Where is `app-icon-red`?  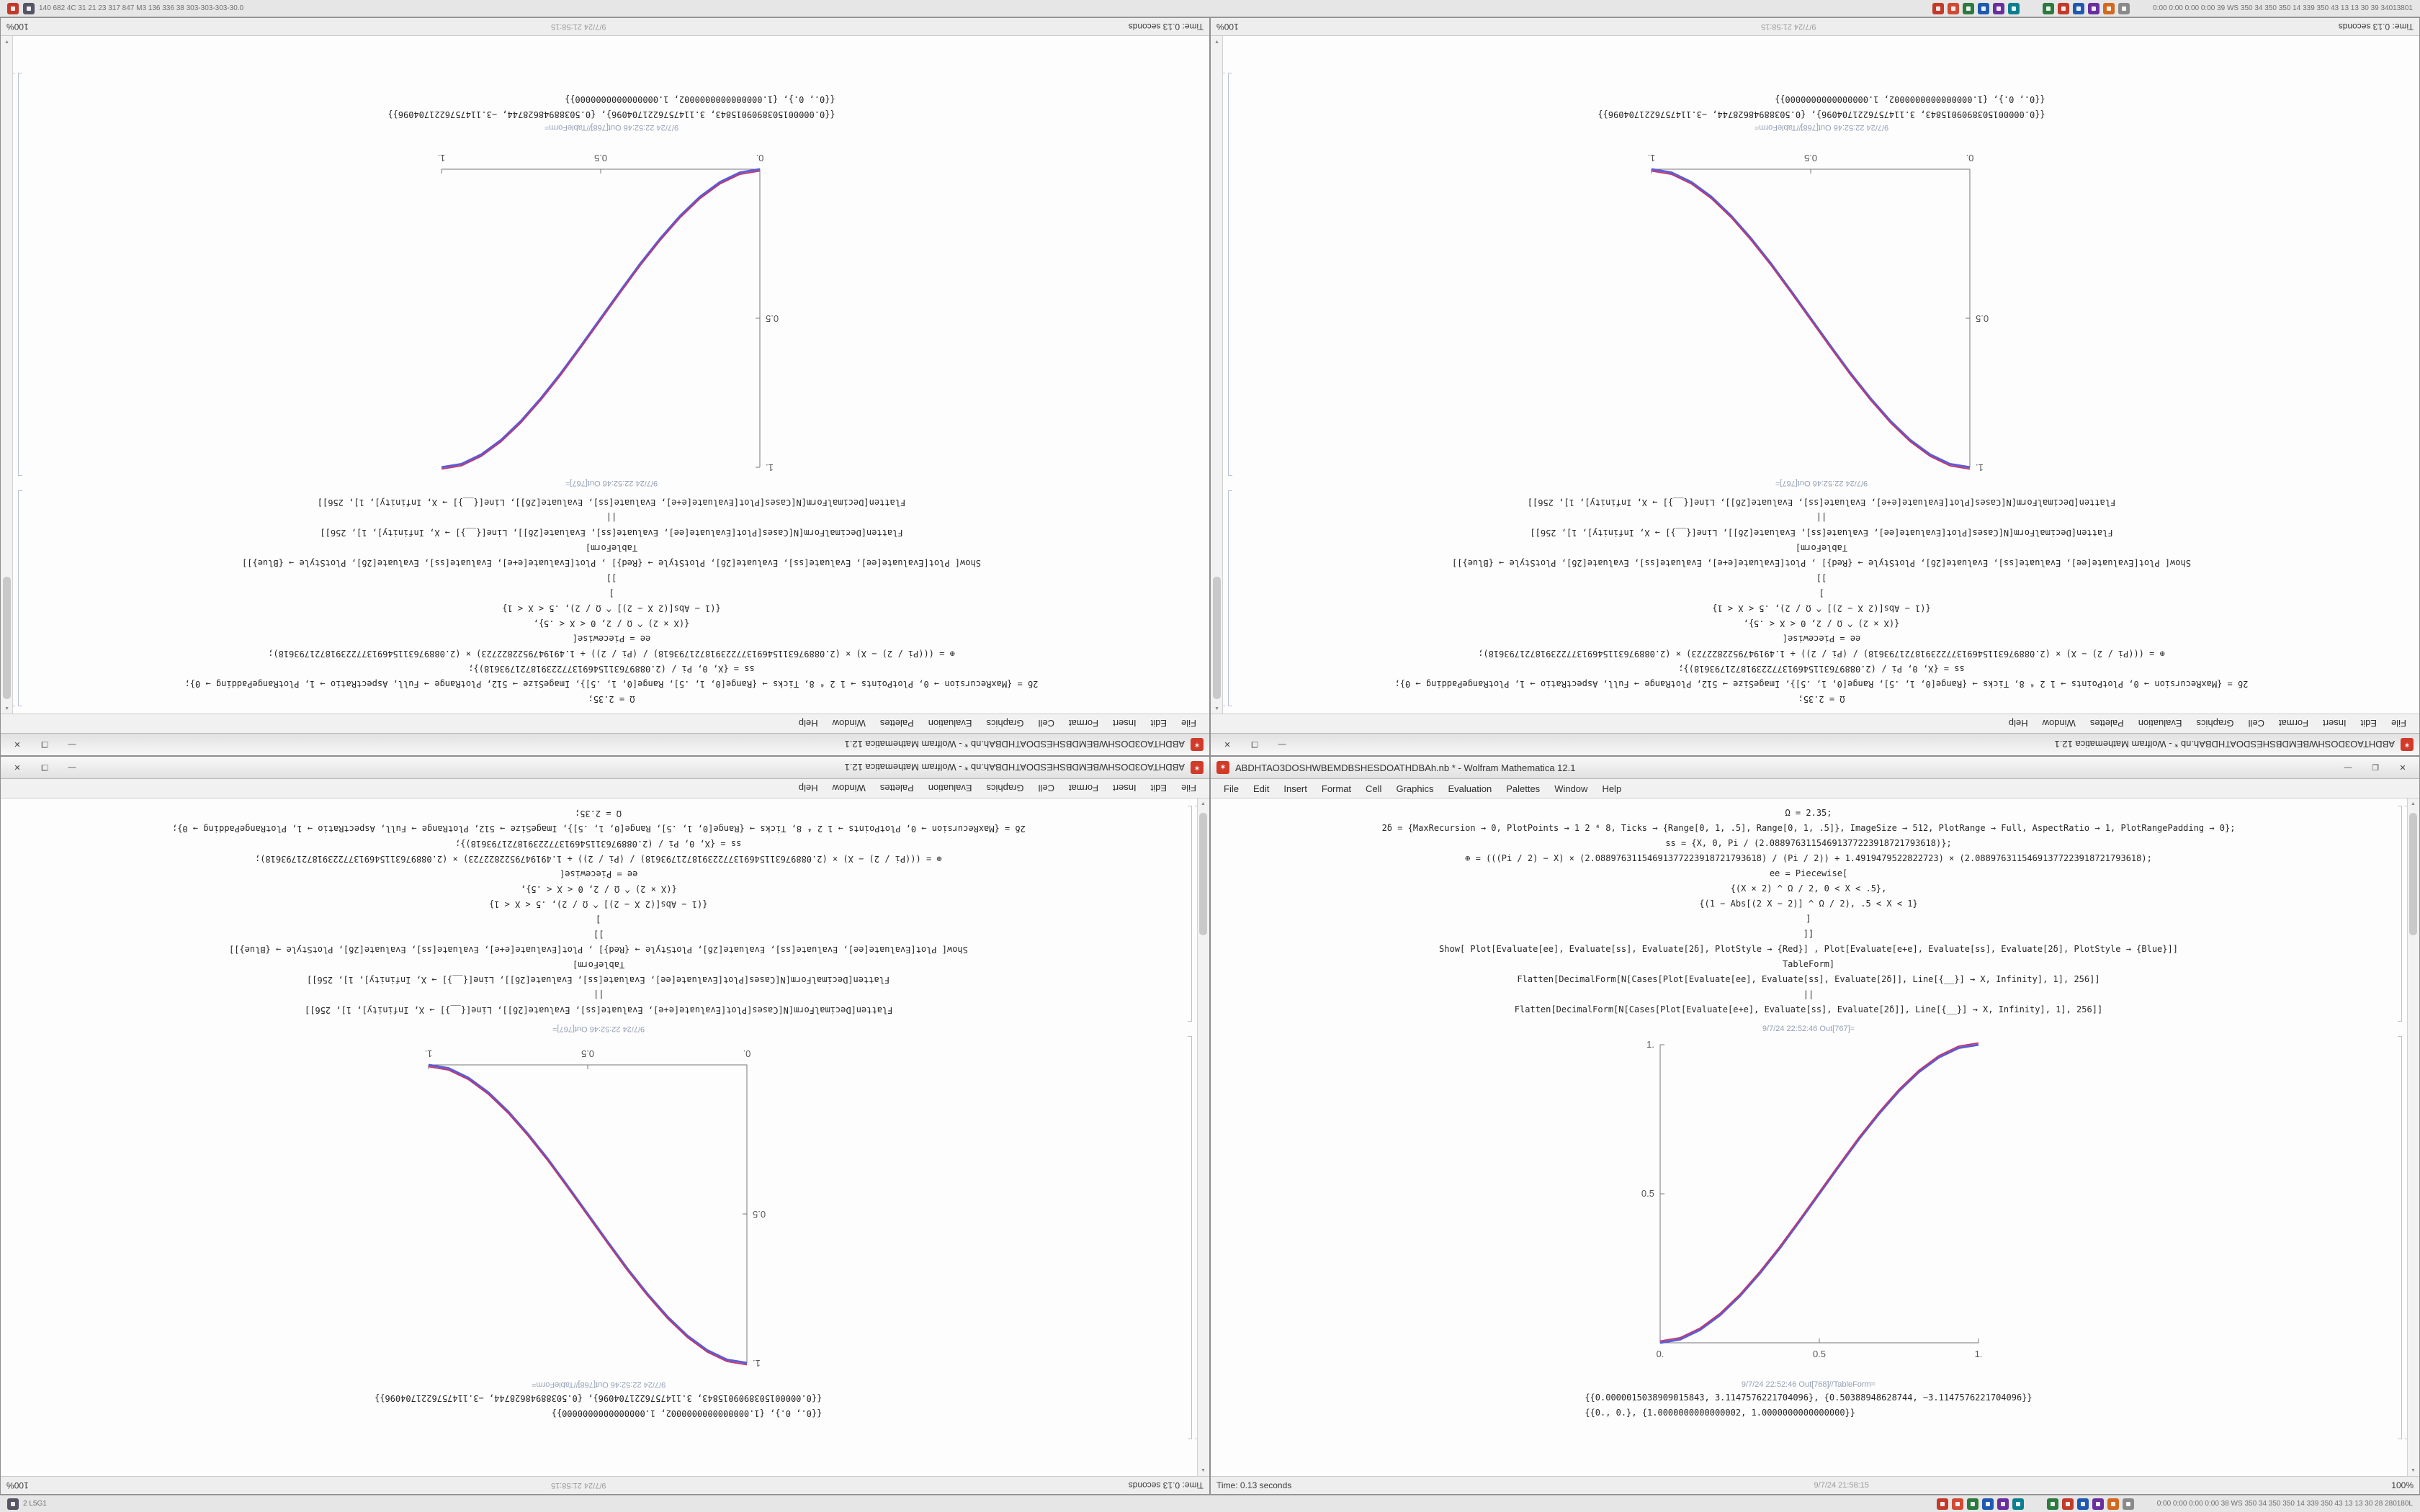 app-icon-red is located at coordinates (13, 8).